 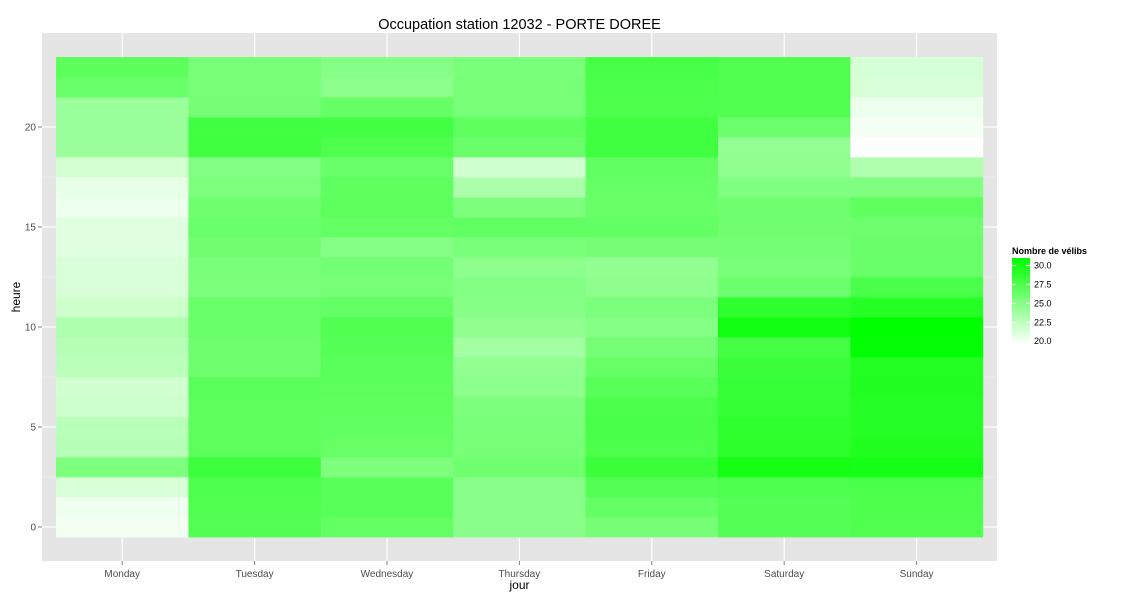 What do you see at coordinates (652, 574) in the screenshot?
I see `x-tick-label: Friday` at bounding box center [652, 574].